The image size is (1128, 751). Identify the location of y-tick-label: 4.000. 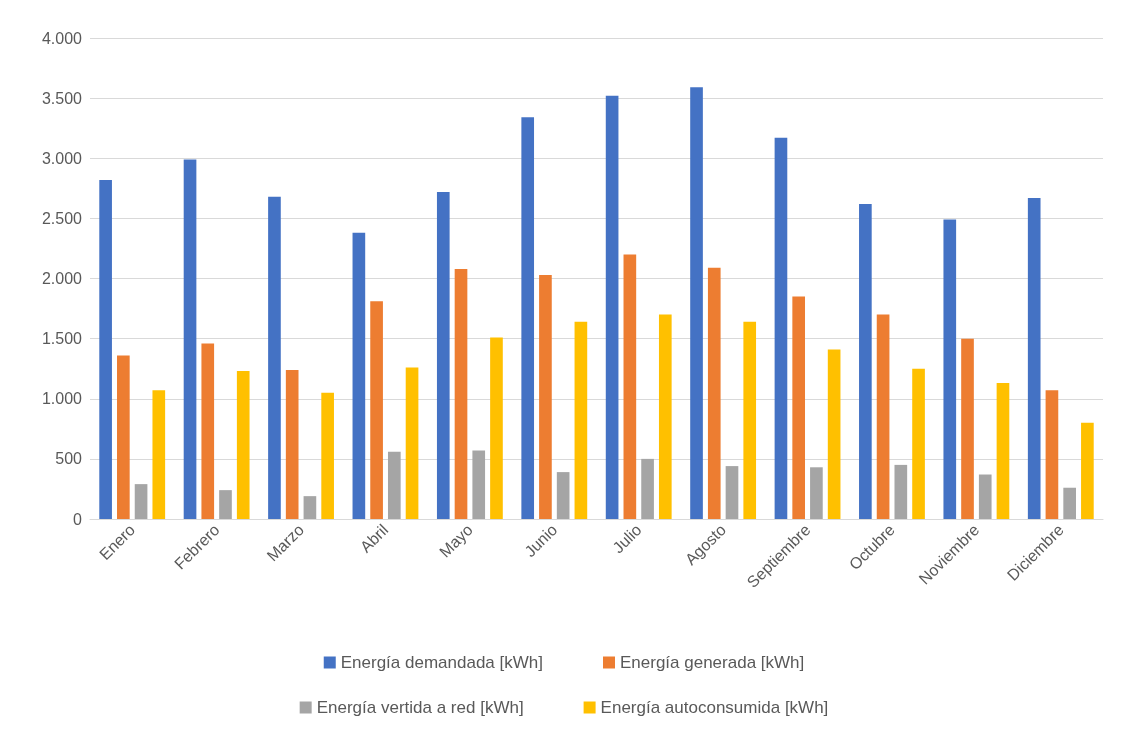
(62, 38).